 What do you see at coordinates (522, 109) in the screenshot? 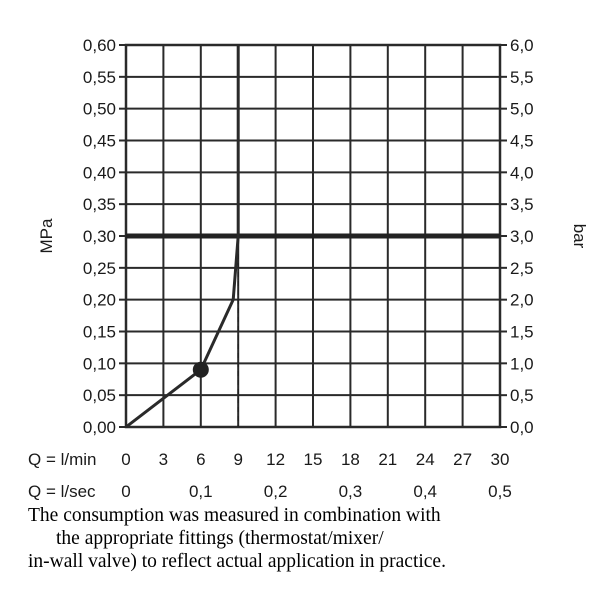
I see `y-right-tick-label: 5,0` at bounding box center [522, 109].